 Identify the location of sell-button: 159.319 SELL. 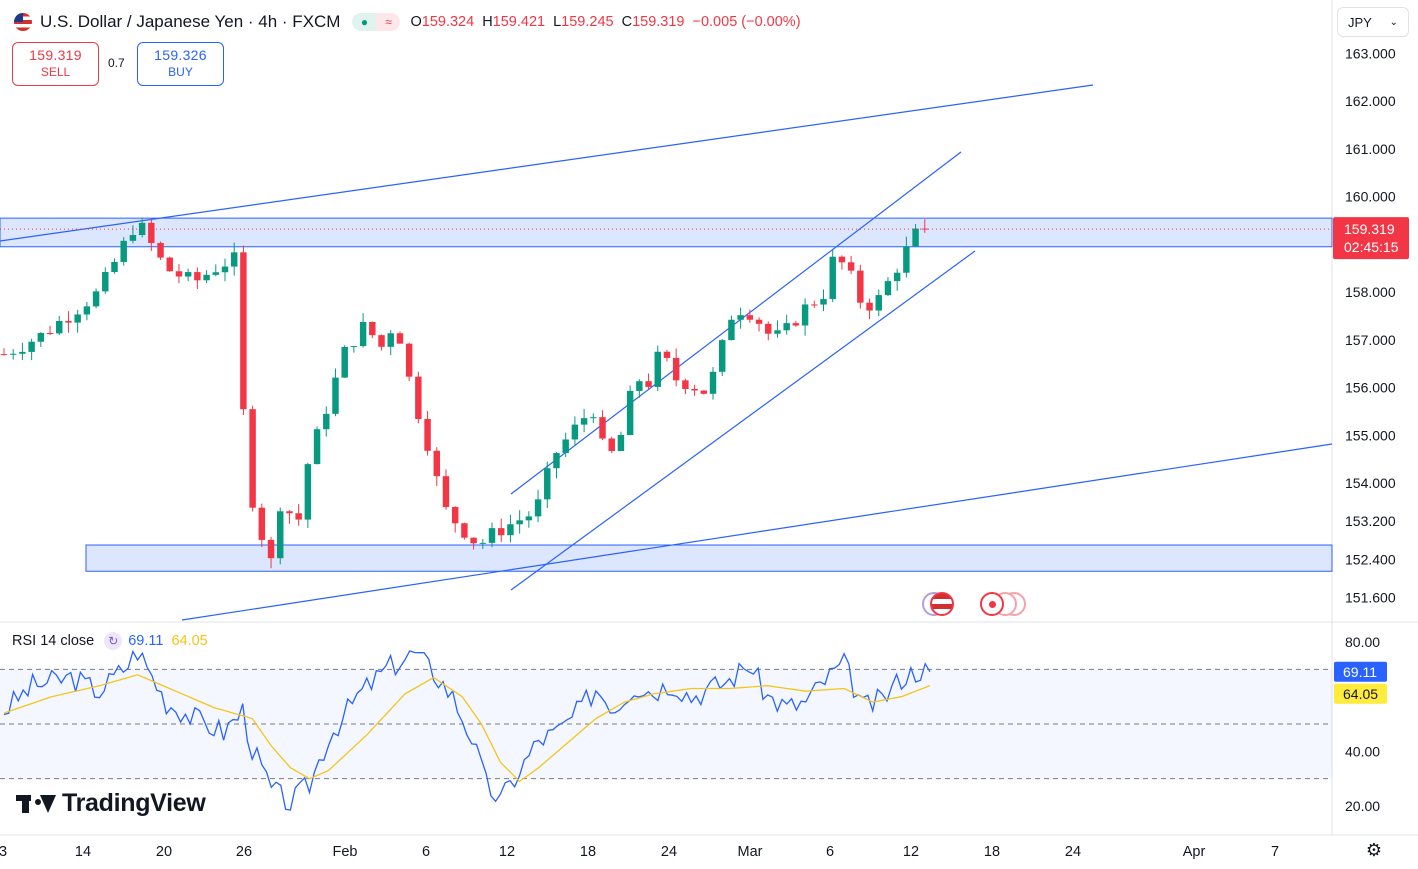
(55, 64).